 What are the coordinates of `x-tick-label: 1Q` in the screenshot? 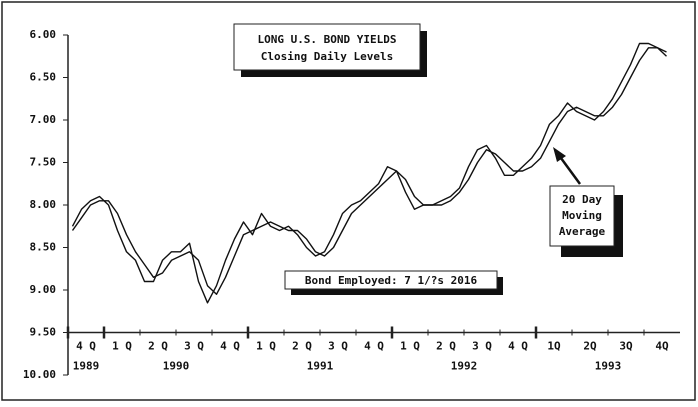 It's located at (554, 346).